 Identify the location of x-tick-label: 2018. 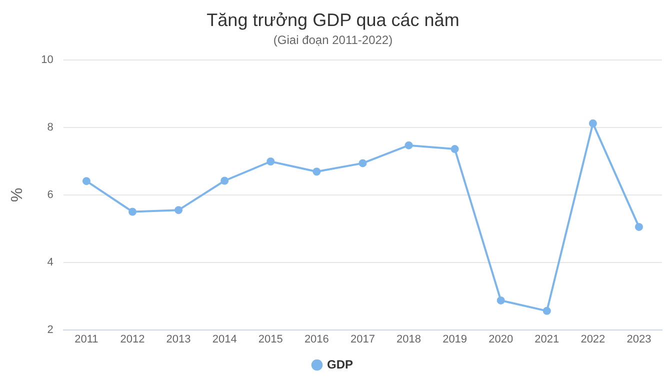
(409, 339).